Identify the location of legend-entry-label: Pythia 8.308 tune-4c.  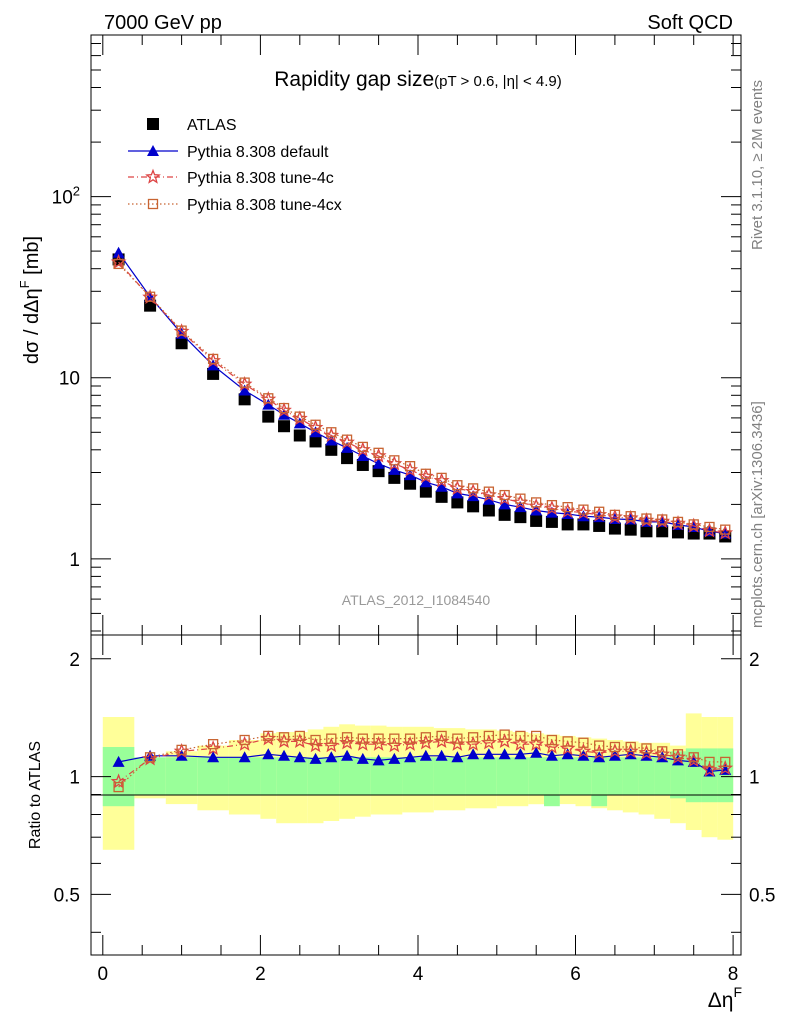
(260, 178).